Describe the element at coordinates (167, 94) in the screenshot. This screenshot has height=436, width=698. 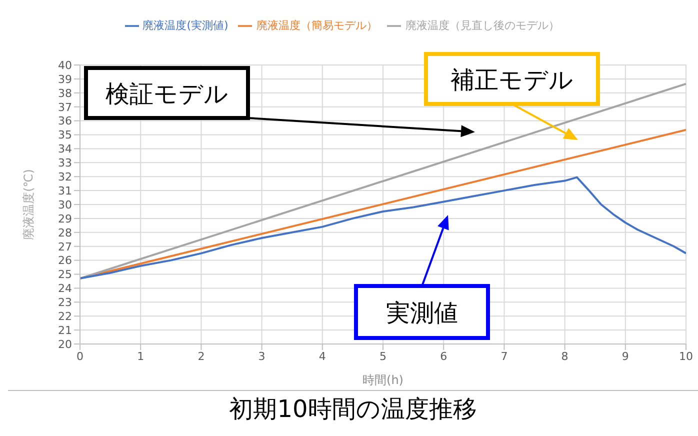
I see `annotation: 検証モデル` at that location.